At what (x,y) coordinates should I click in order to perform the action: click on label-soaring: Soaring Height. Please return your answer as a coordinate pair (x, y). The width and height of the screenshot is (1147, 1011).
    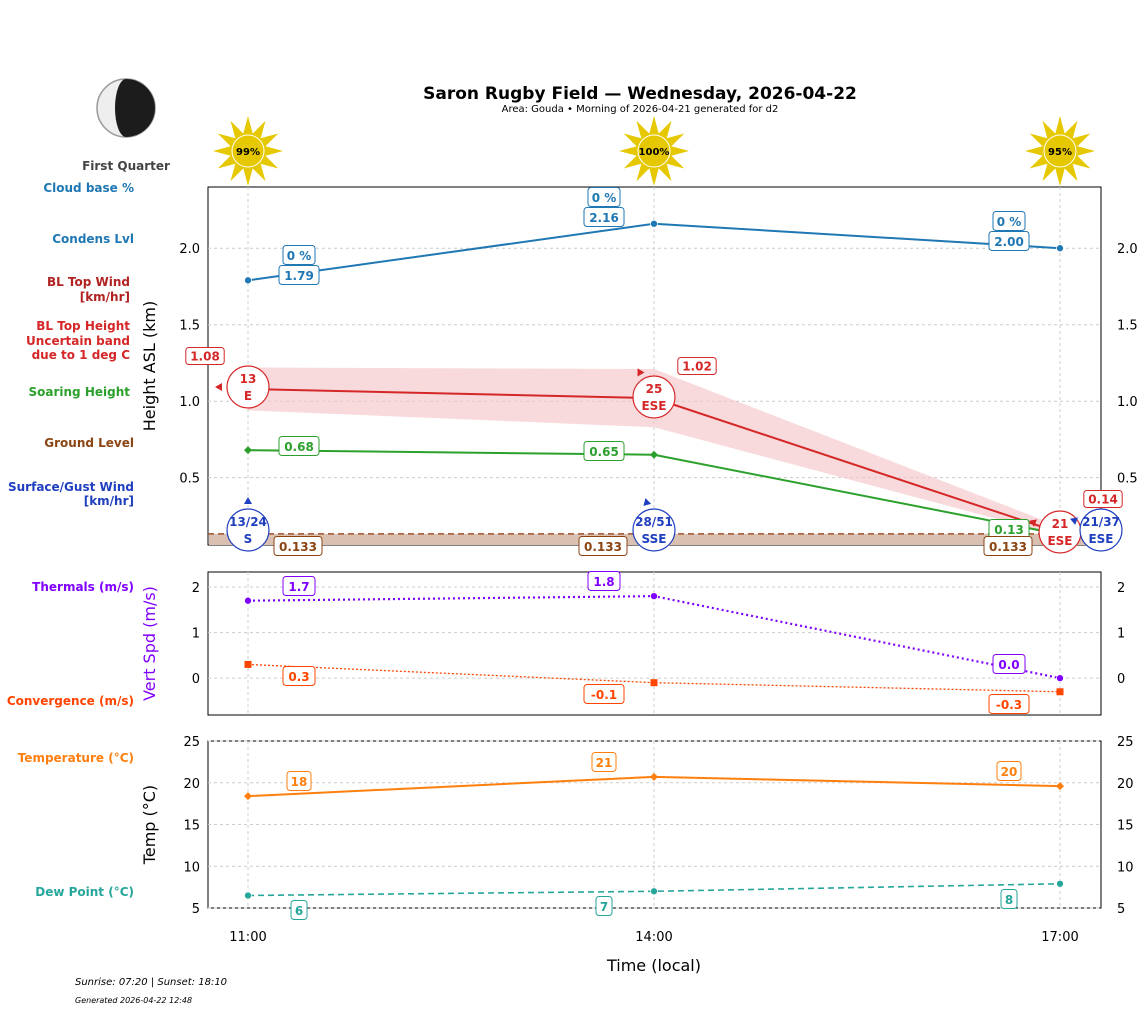
    Looking at the image, I should click on (80, 392).